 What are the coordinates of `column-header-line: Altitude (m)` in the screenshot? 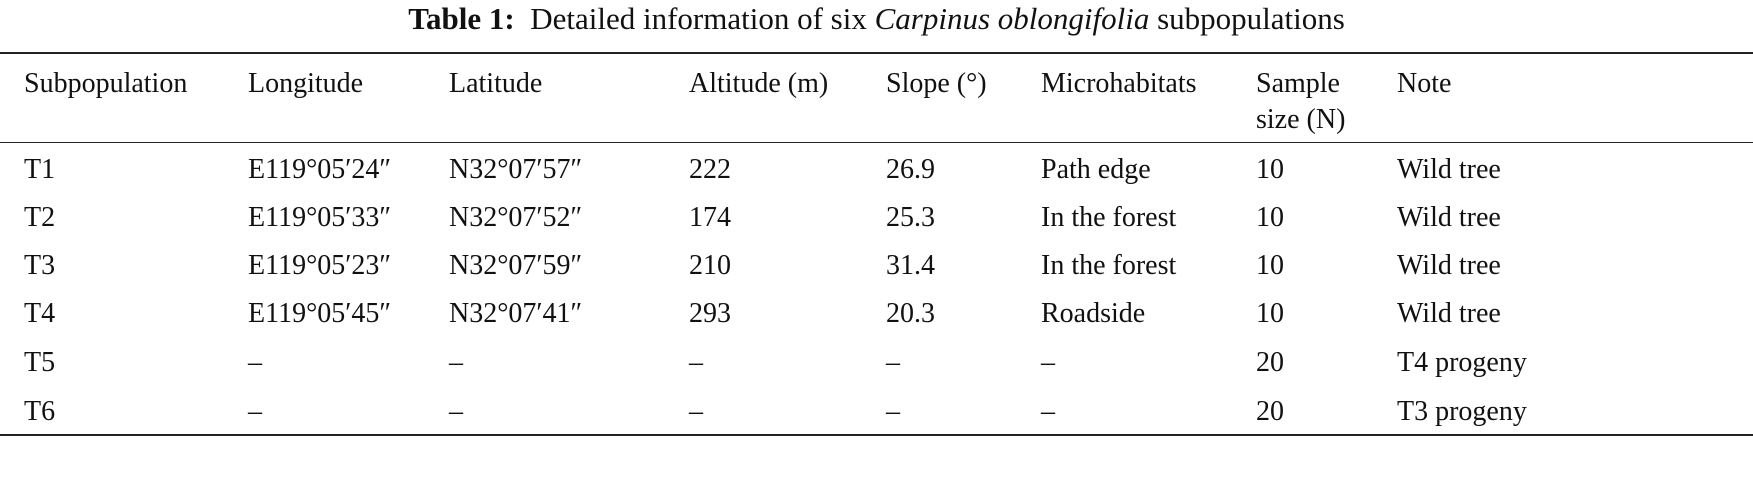 It's located at (759, 83).